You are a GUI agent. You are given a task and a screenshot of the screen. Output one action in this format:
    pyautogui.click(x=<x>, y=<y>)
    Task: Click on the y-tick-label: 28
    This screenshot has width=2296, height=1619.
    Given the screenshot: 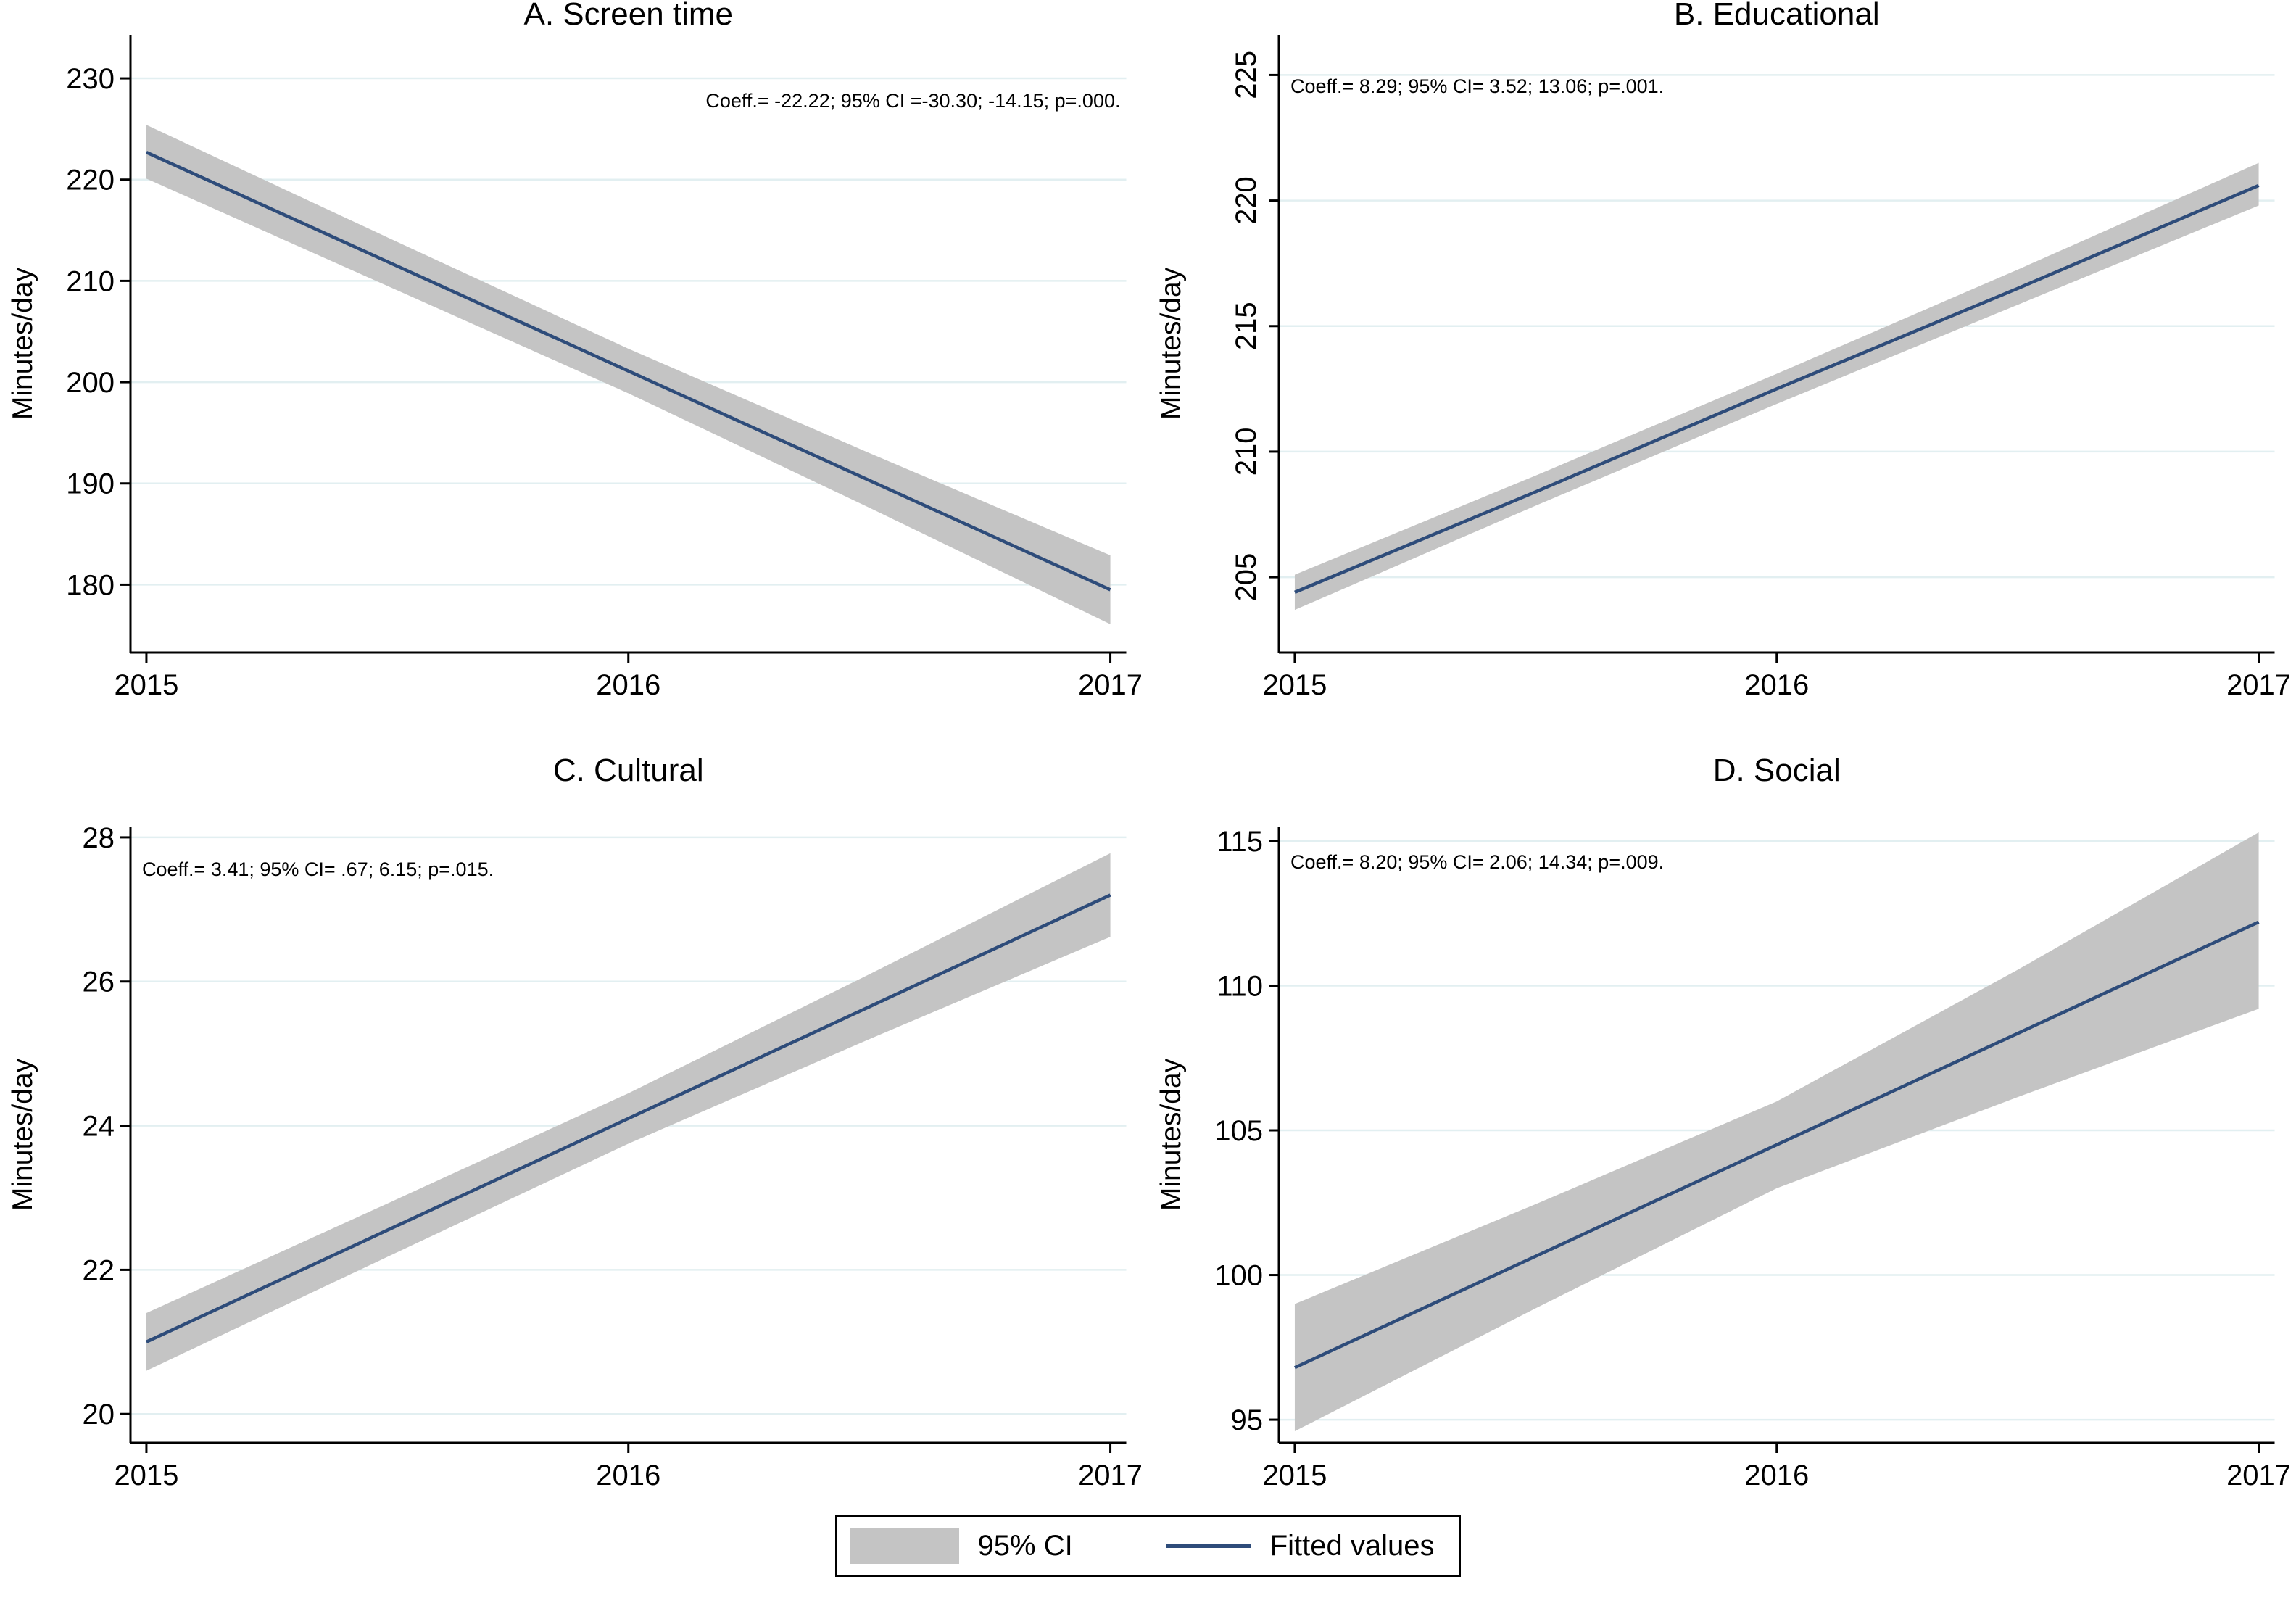 What is the action you would take?
    pyautogui.click(x=99, y=838)
    